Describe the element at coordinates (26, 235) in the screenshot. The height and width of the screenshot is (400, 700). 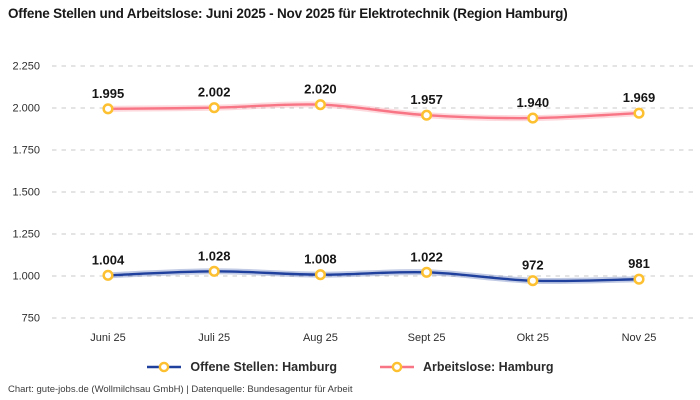
I see `y-tick-label: 1.250` at that location.